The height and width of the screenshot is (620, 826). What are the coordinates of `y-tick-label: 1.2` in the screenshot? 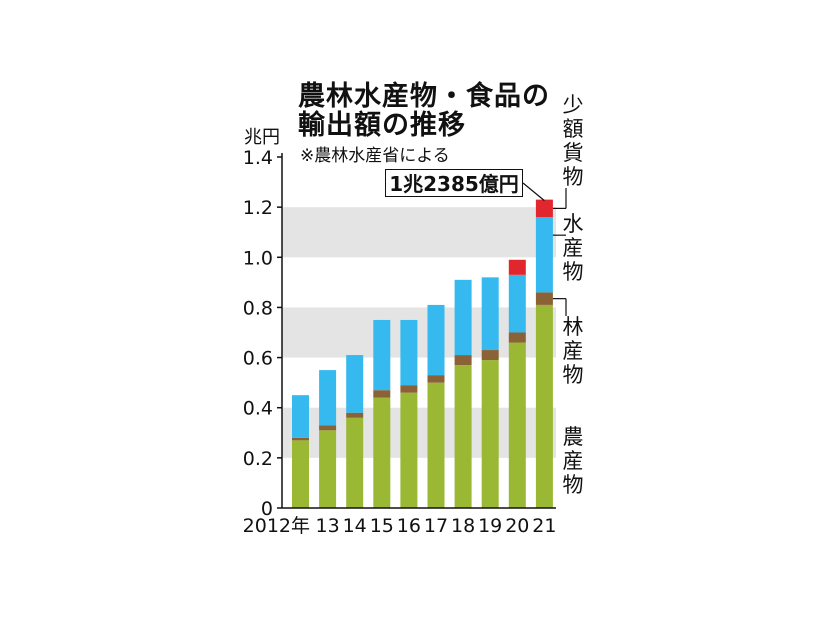 It's located at (258, 208).